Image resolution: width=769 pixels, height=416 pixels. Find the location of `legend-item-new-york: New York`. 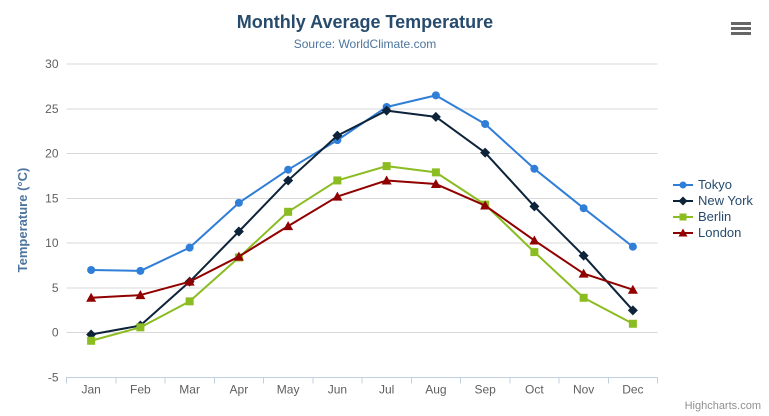

legend-item-new-york: New York is located at coordinates (713, 201).